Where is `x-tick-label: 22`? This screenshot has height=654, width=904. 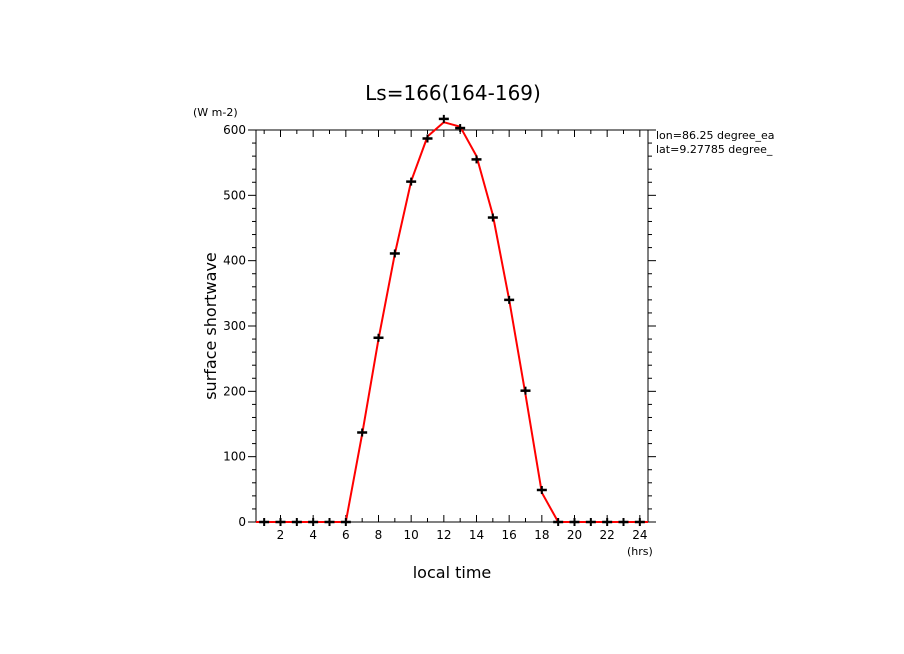 x-tick-label: 22 is located at coordinates (607, 535).